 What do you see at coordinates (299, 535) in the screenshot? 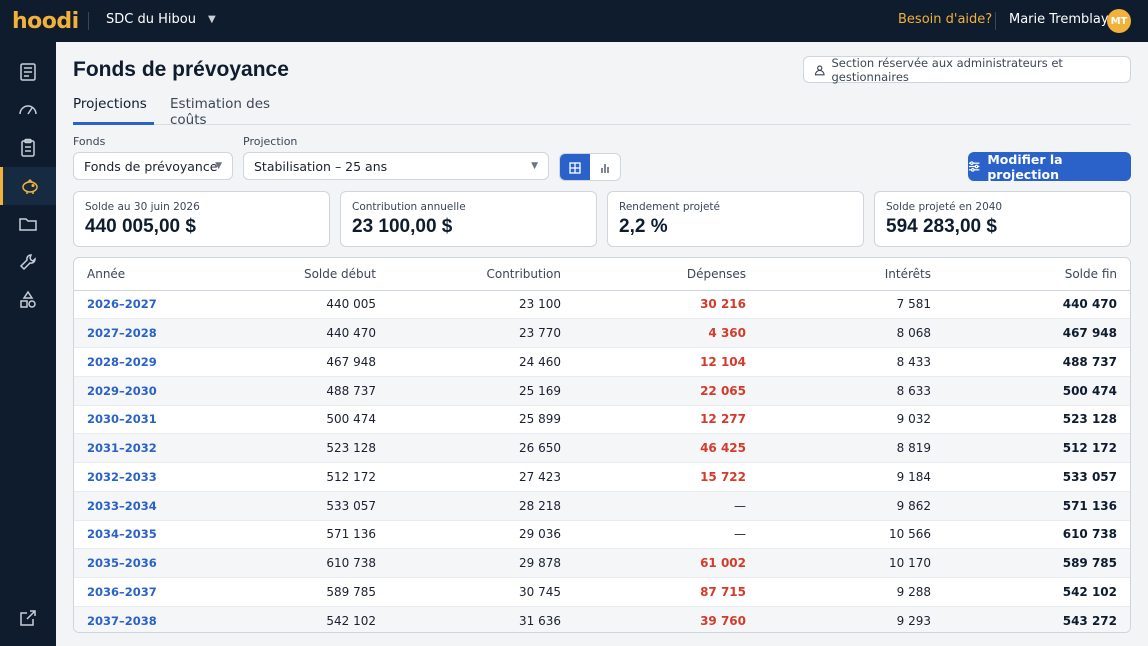
I see `cell-start-balance: 571 136` at bounding box center [299, 535].